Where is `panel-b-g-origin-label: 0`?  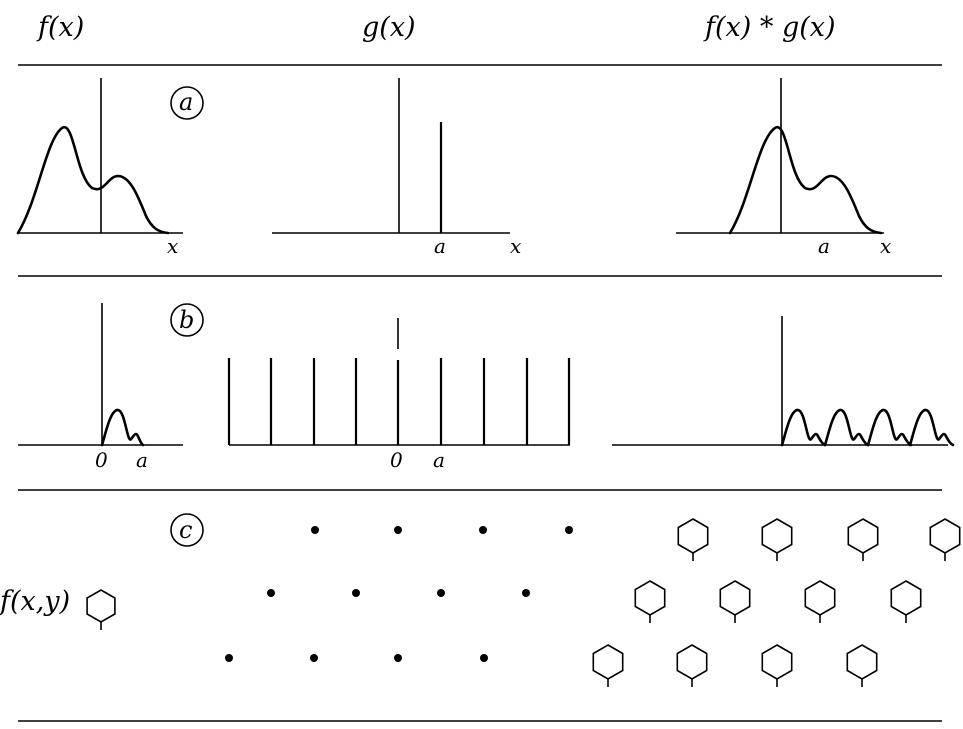 panel-b-g-origin-label: 0 is located at coordinates (396, 460).